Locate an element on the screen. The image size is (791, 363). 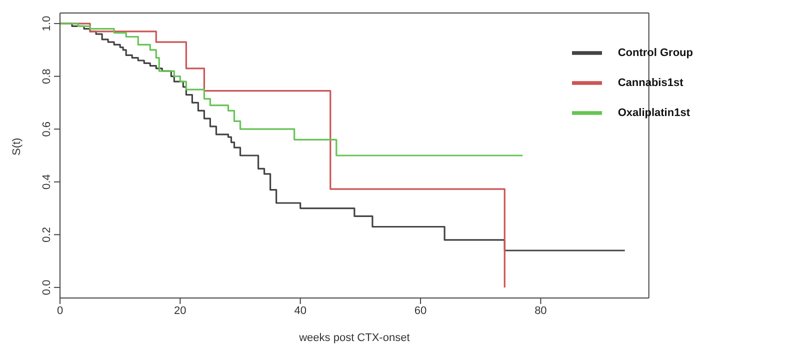
y-tick-label: 1.0 is located at coordinates (47, 24).